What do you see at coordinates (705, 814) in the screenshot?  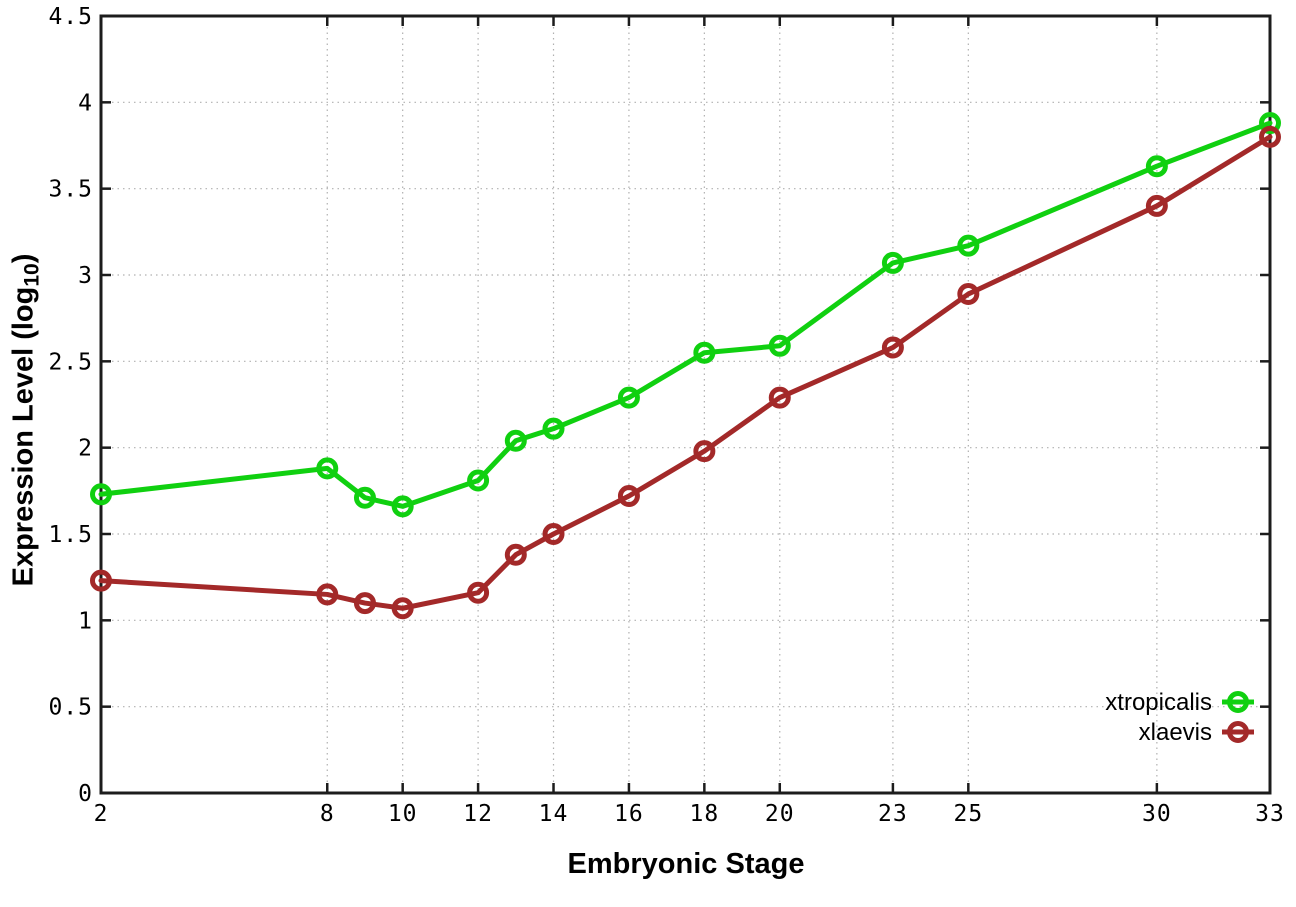 I see `x-tick-label: 18` at bounding box center [705, 814].